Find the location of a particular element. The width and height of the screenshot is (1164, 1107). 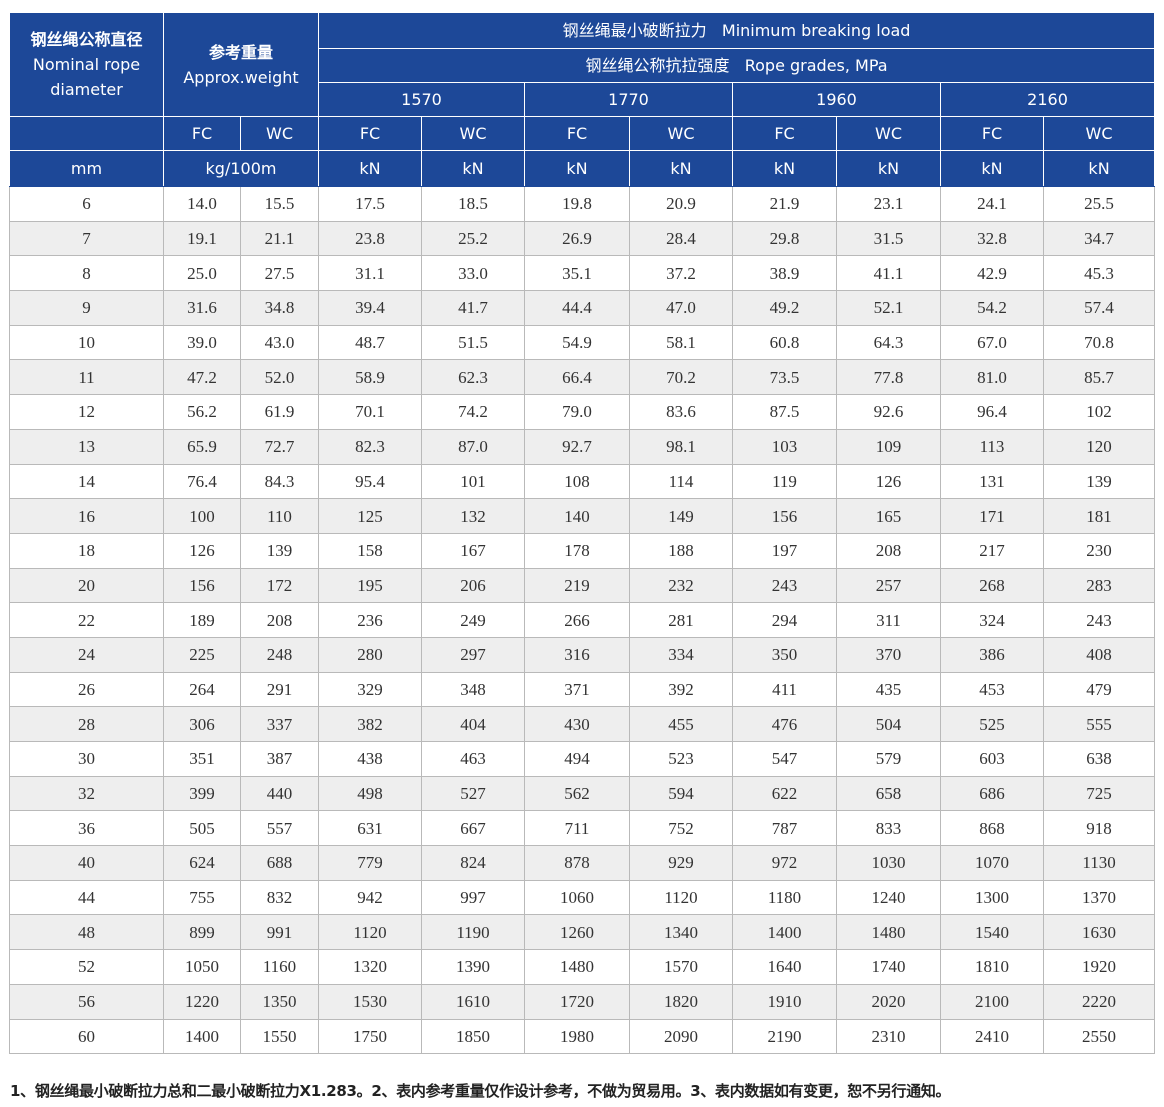

table-cell: 1370 is located at coordinates (1099, 897).